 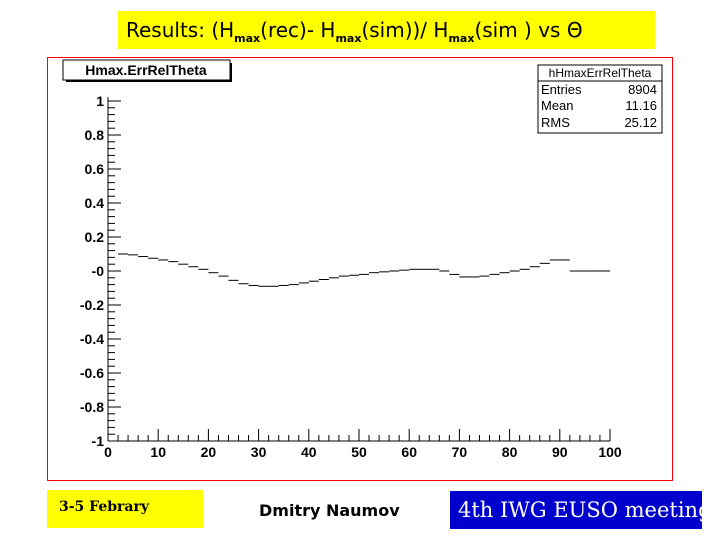 What do you see at coordinates (359, 452) in the screenshot?
I see `x-tick-label: 50` at bounding box center [359, 452].